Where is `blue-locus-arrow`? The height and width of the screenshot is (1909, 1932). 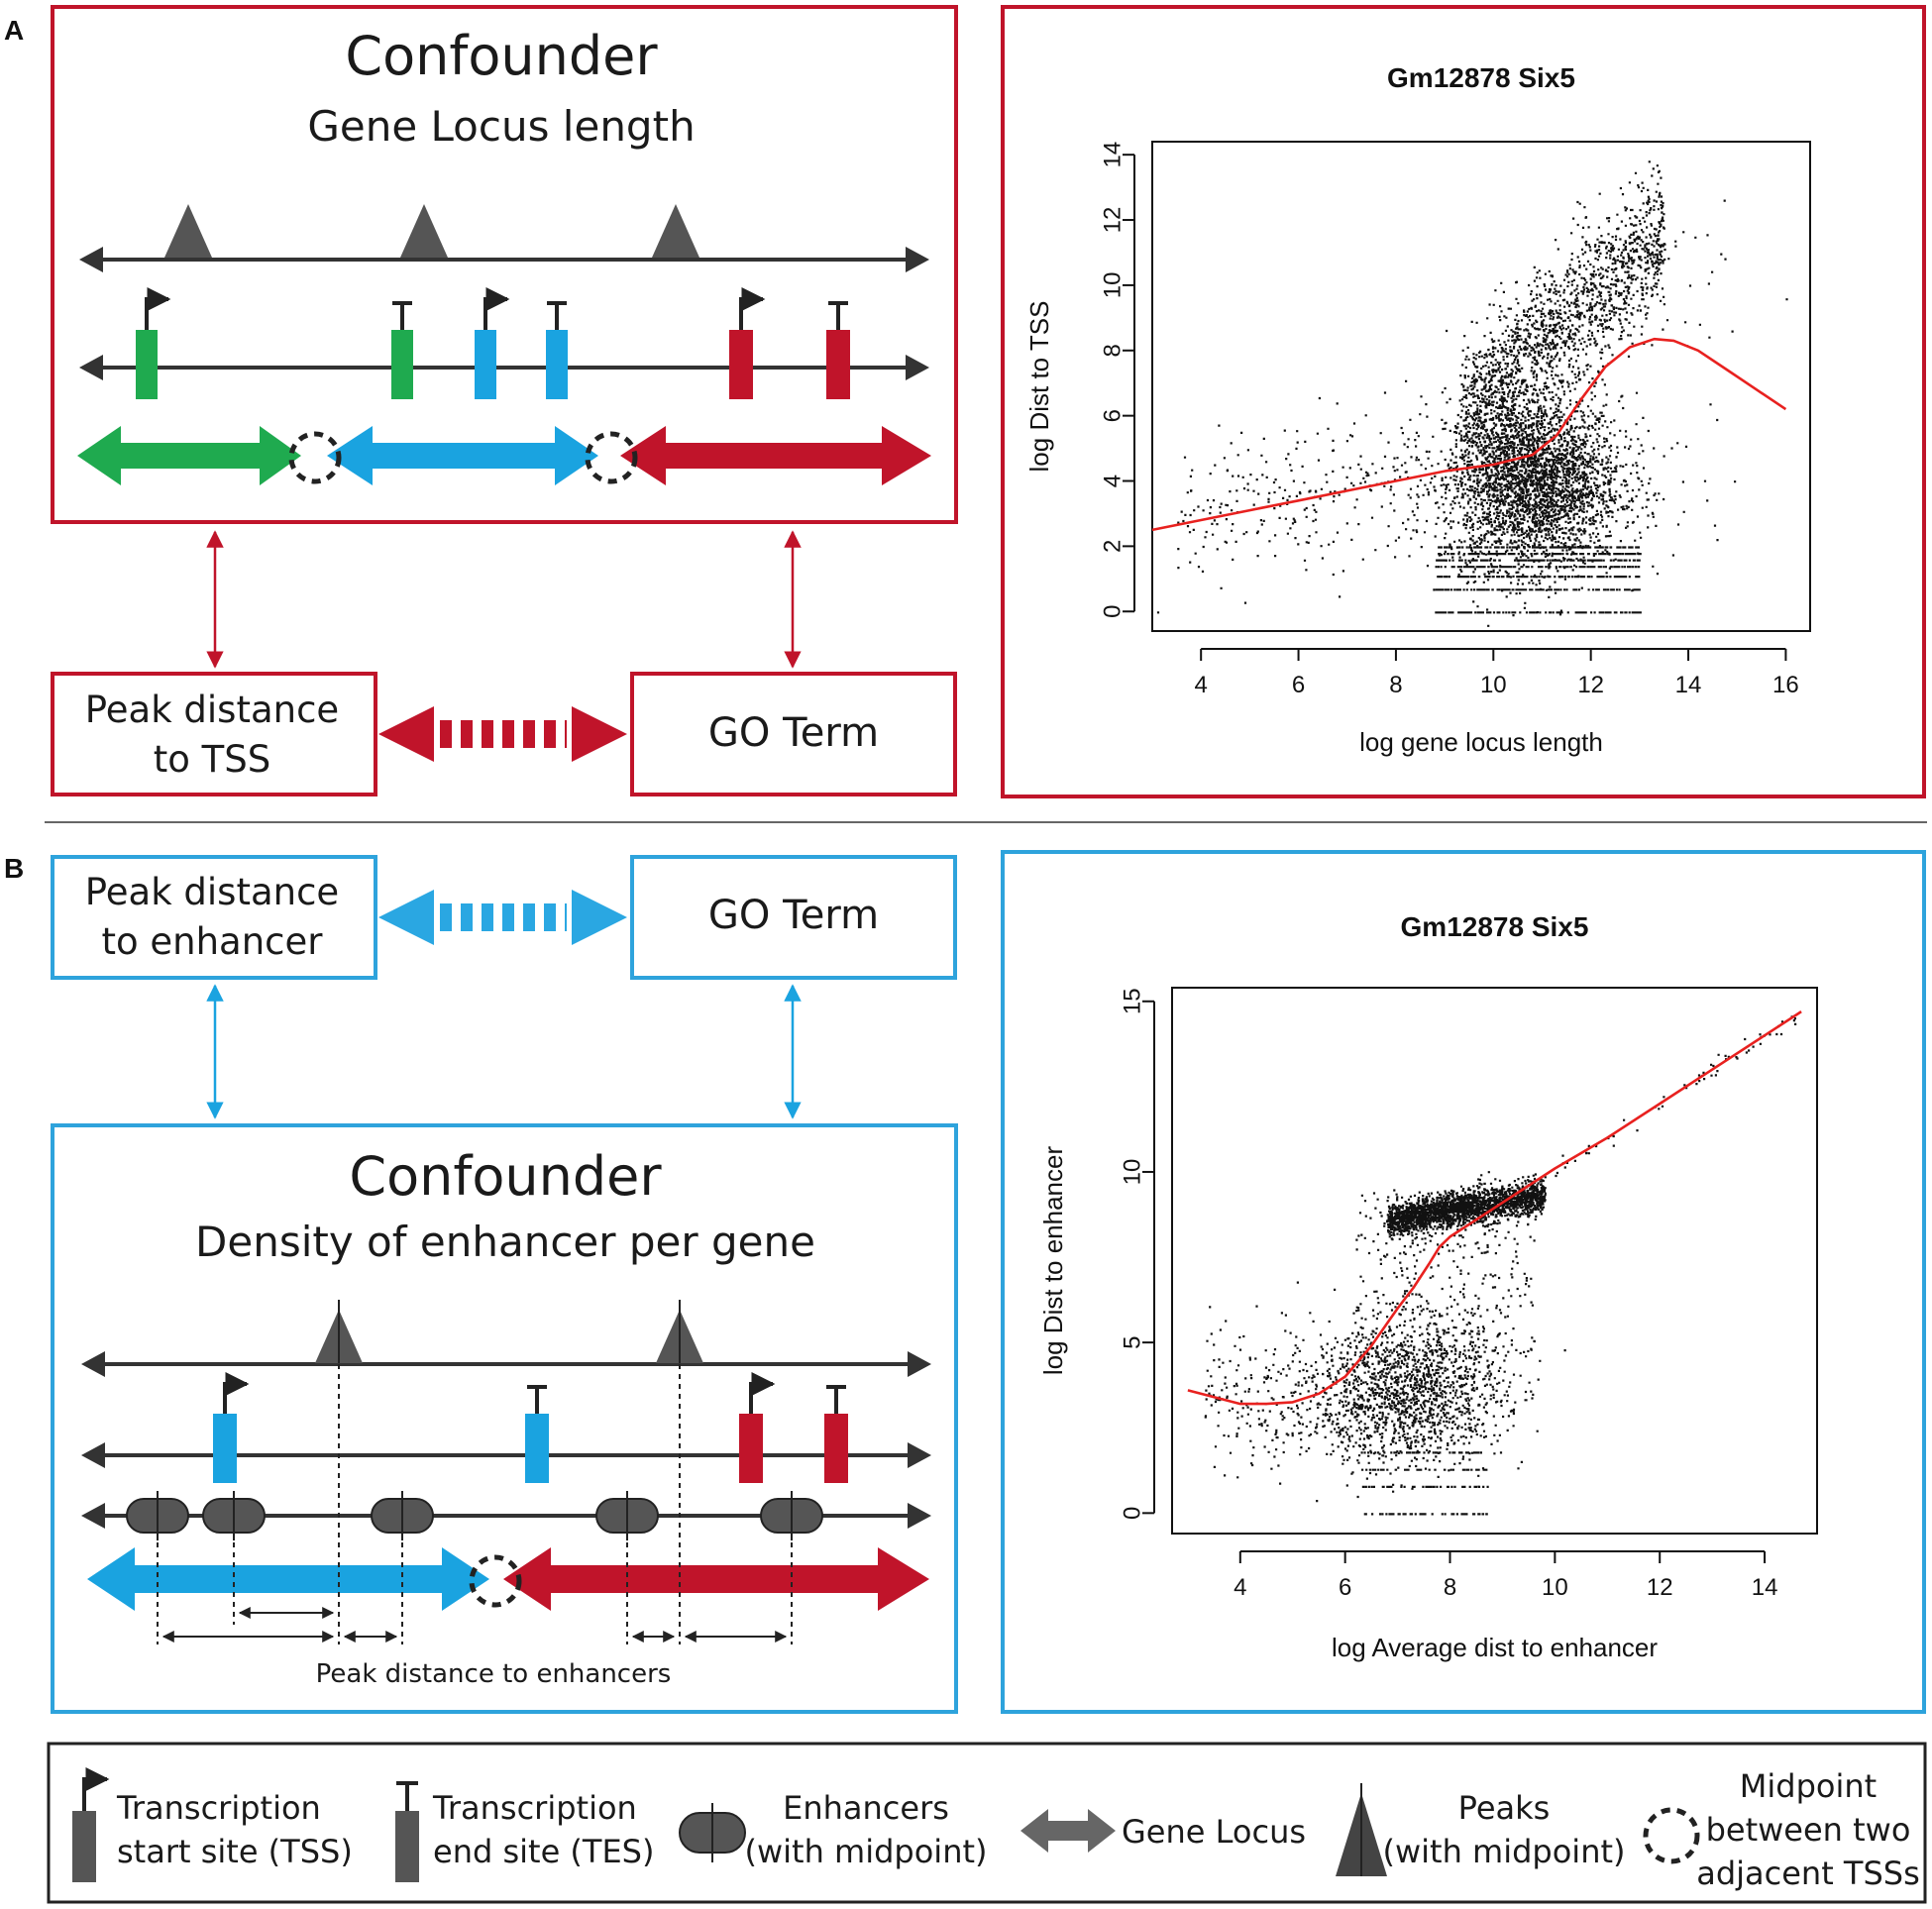
blue-locus-arrow is located at coordinates (462, 455).